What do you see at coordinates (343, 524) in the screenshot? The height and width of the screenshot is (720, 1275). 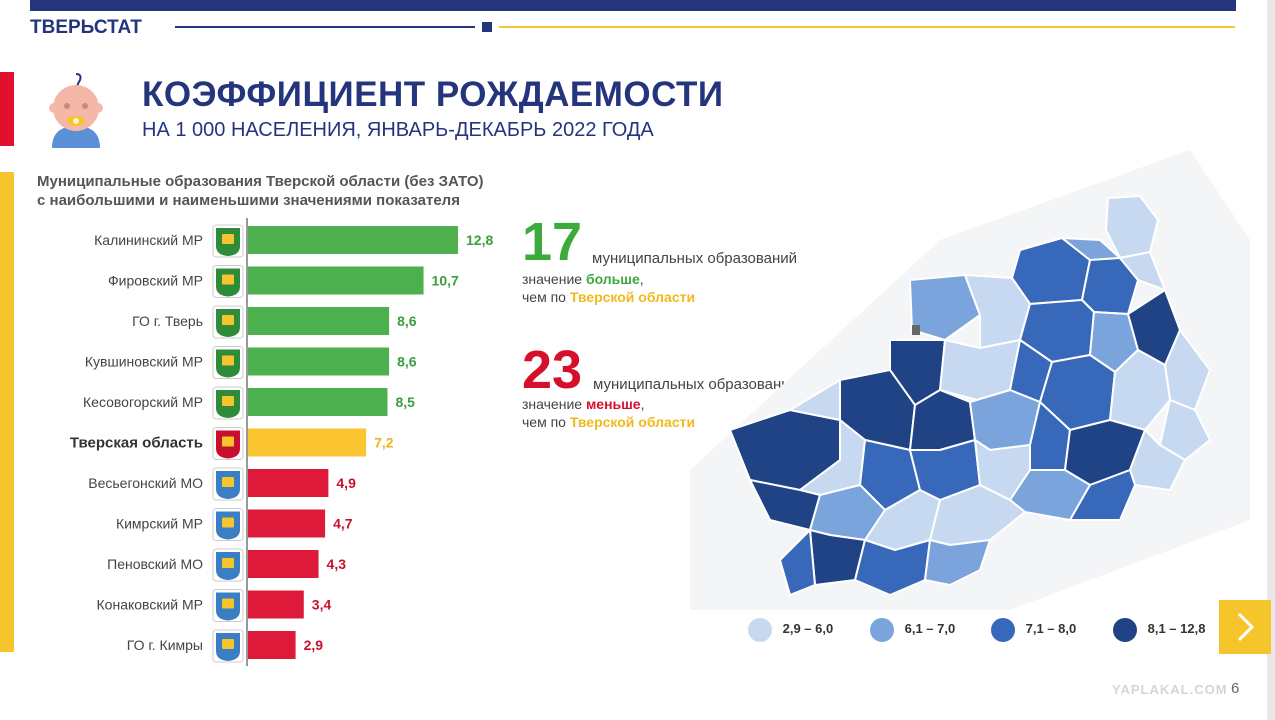 I see `value-label: 4,7` at bounding box center [343, 524].